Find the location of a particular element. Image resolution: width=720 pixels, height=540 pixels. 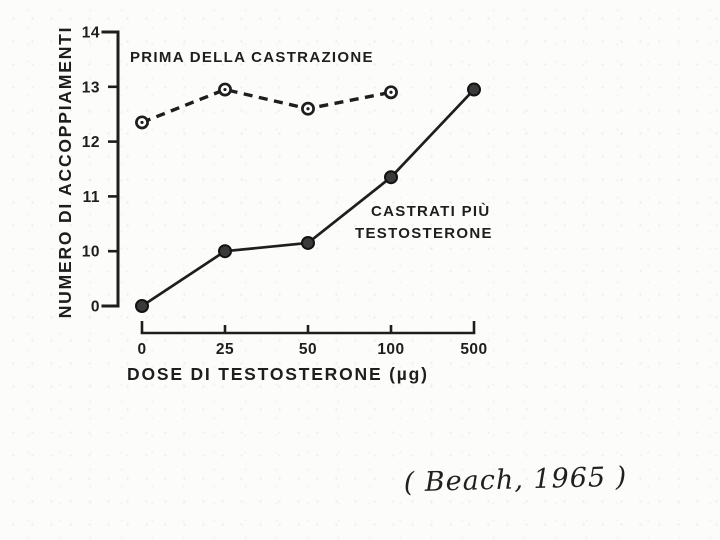

handwritten-citation: ( Beach, 1965 ) is located at coordinates (515, 480).